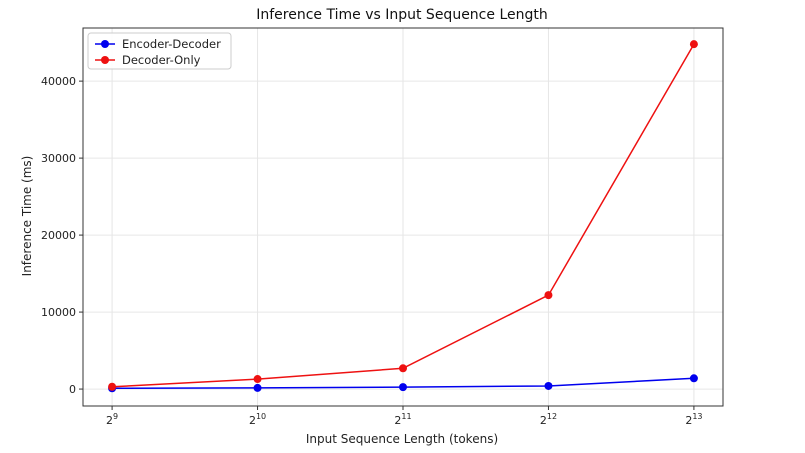 This screenshot has height=453, width=805. What do you see at coordinates (58, 81) in the screenshot?
I see `y-tick-label: 40000` at bounding box center [58, 81].